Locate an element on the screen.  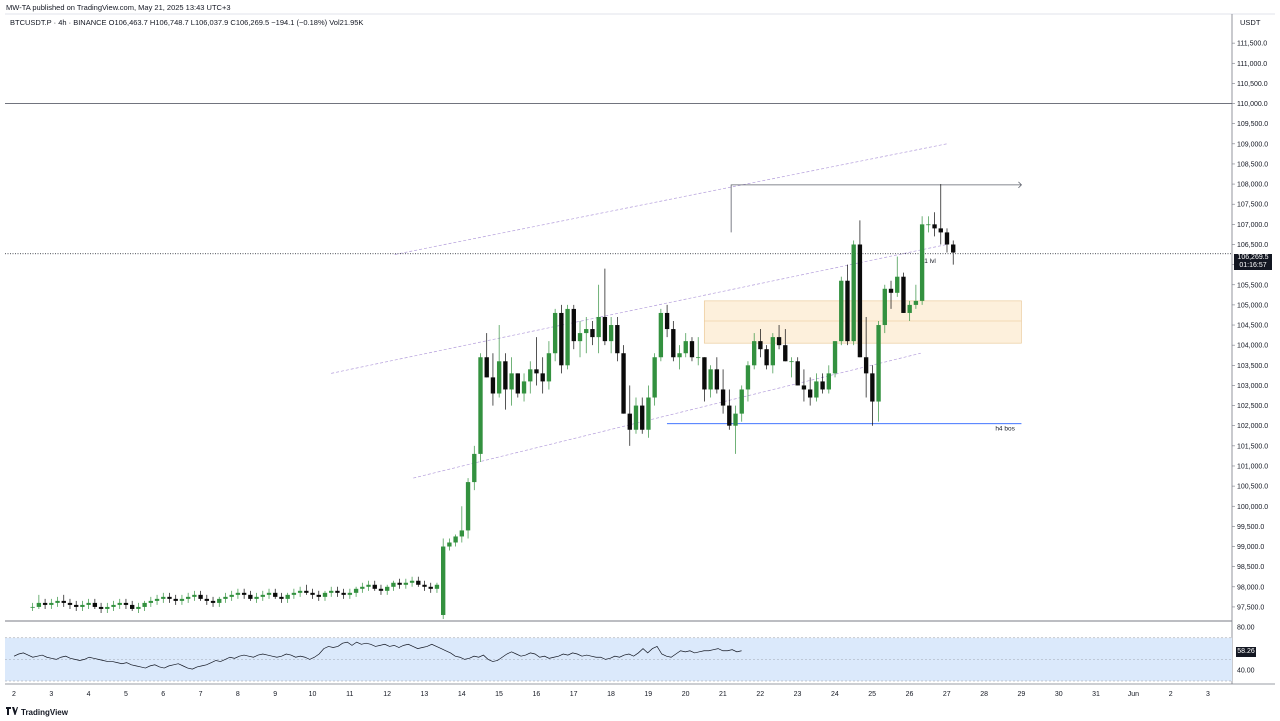
x-tick-label: 31 is located at coordinates (1096, 694).